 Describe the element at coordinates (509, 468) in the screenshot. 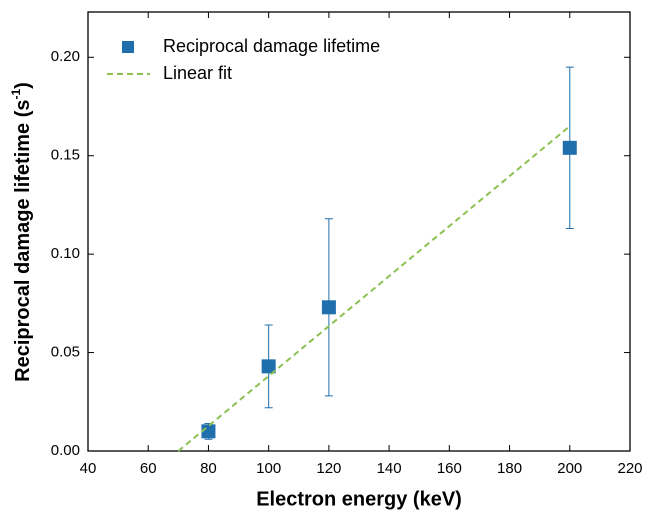

I see `x-tick-label: 180` at that location.